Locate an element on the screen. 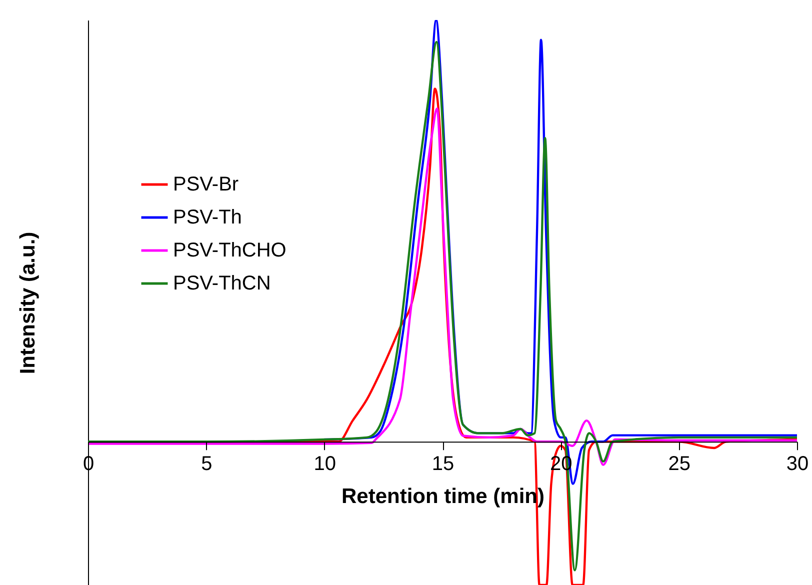 The image size is (812, 585). x-tick-label: 25 is located at coordinates (679, 464).